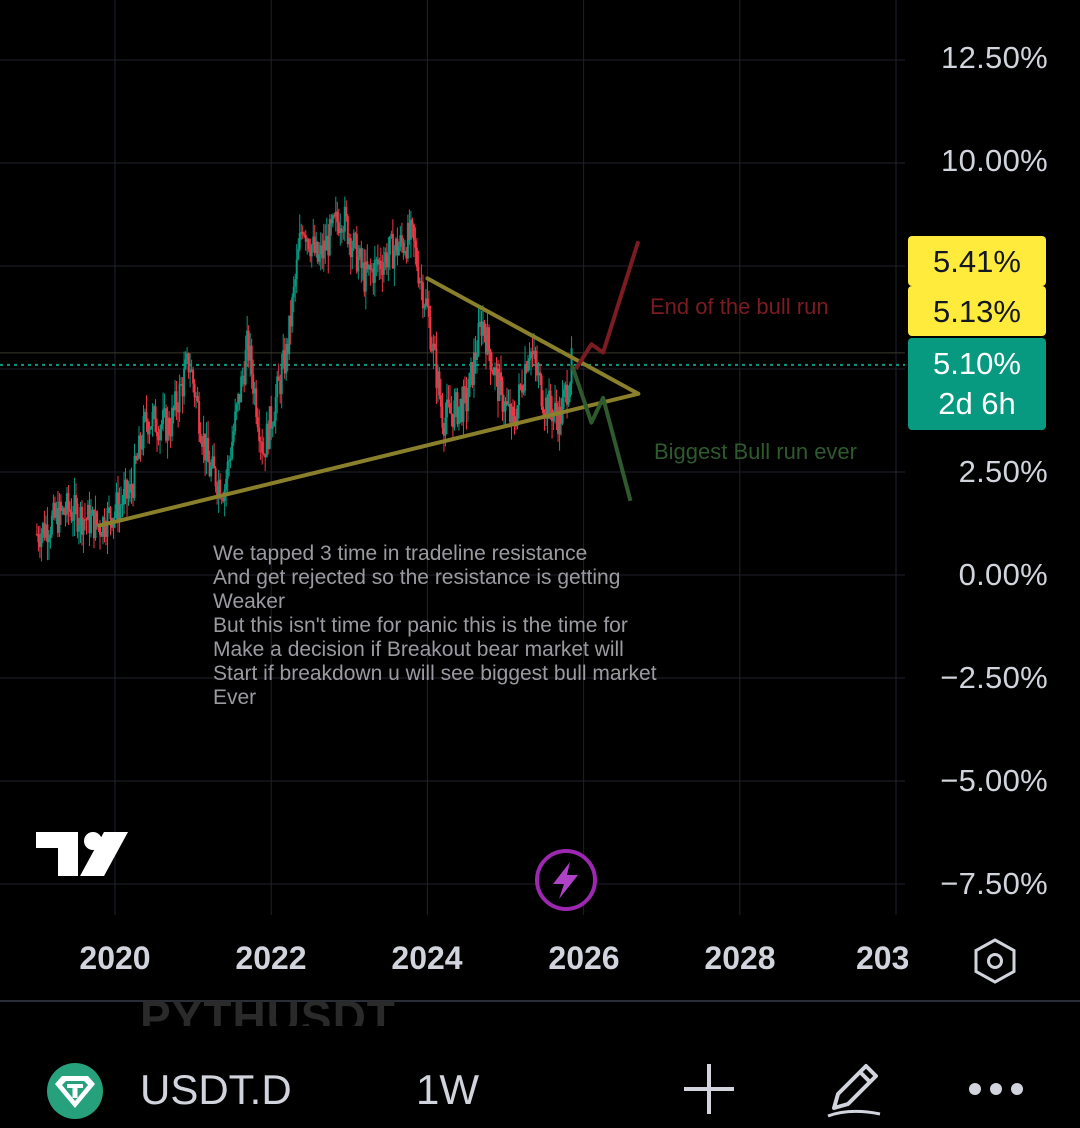 This screenshot has height=1128, width=1080. I want to click on annotation-bear: End of the bull run, so click(739, 306).